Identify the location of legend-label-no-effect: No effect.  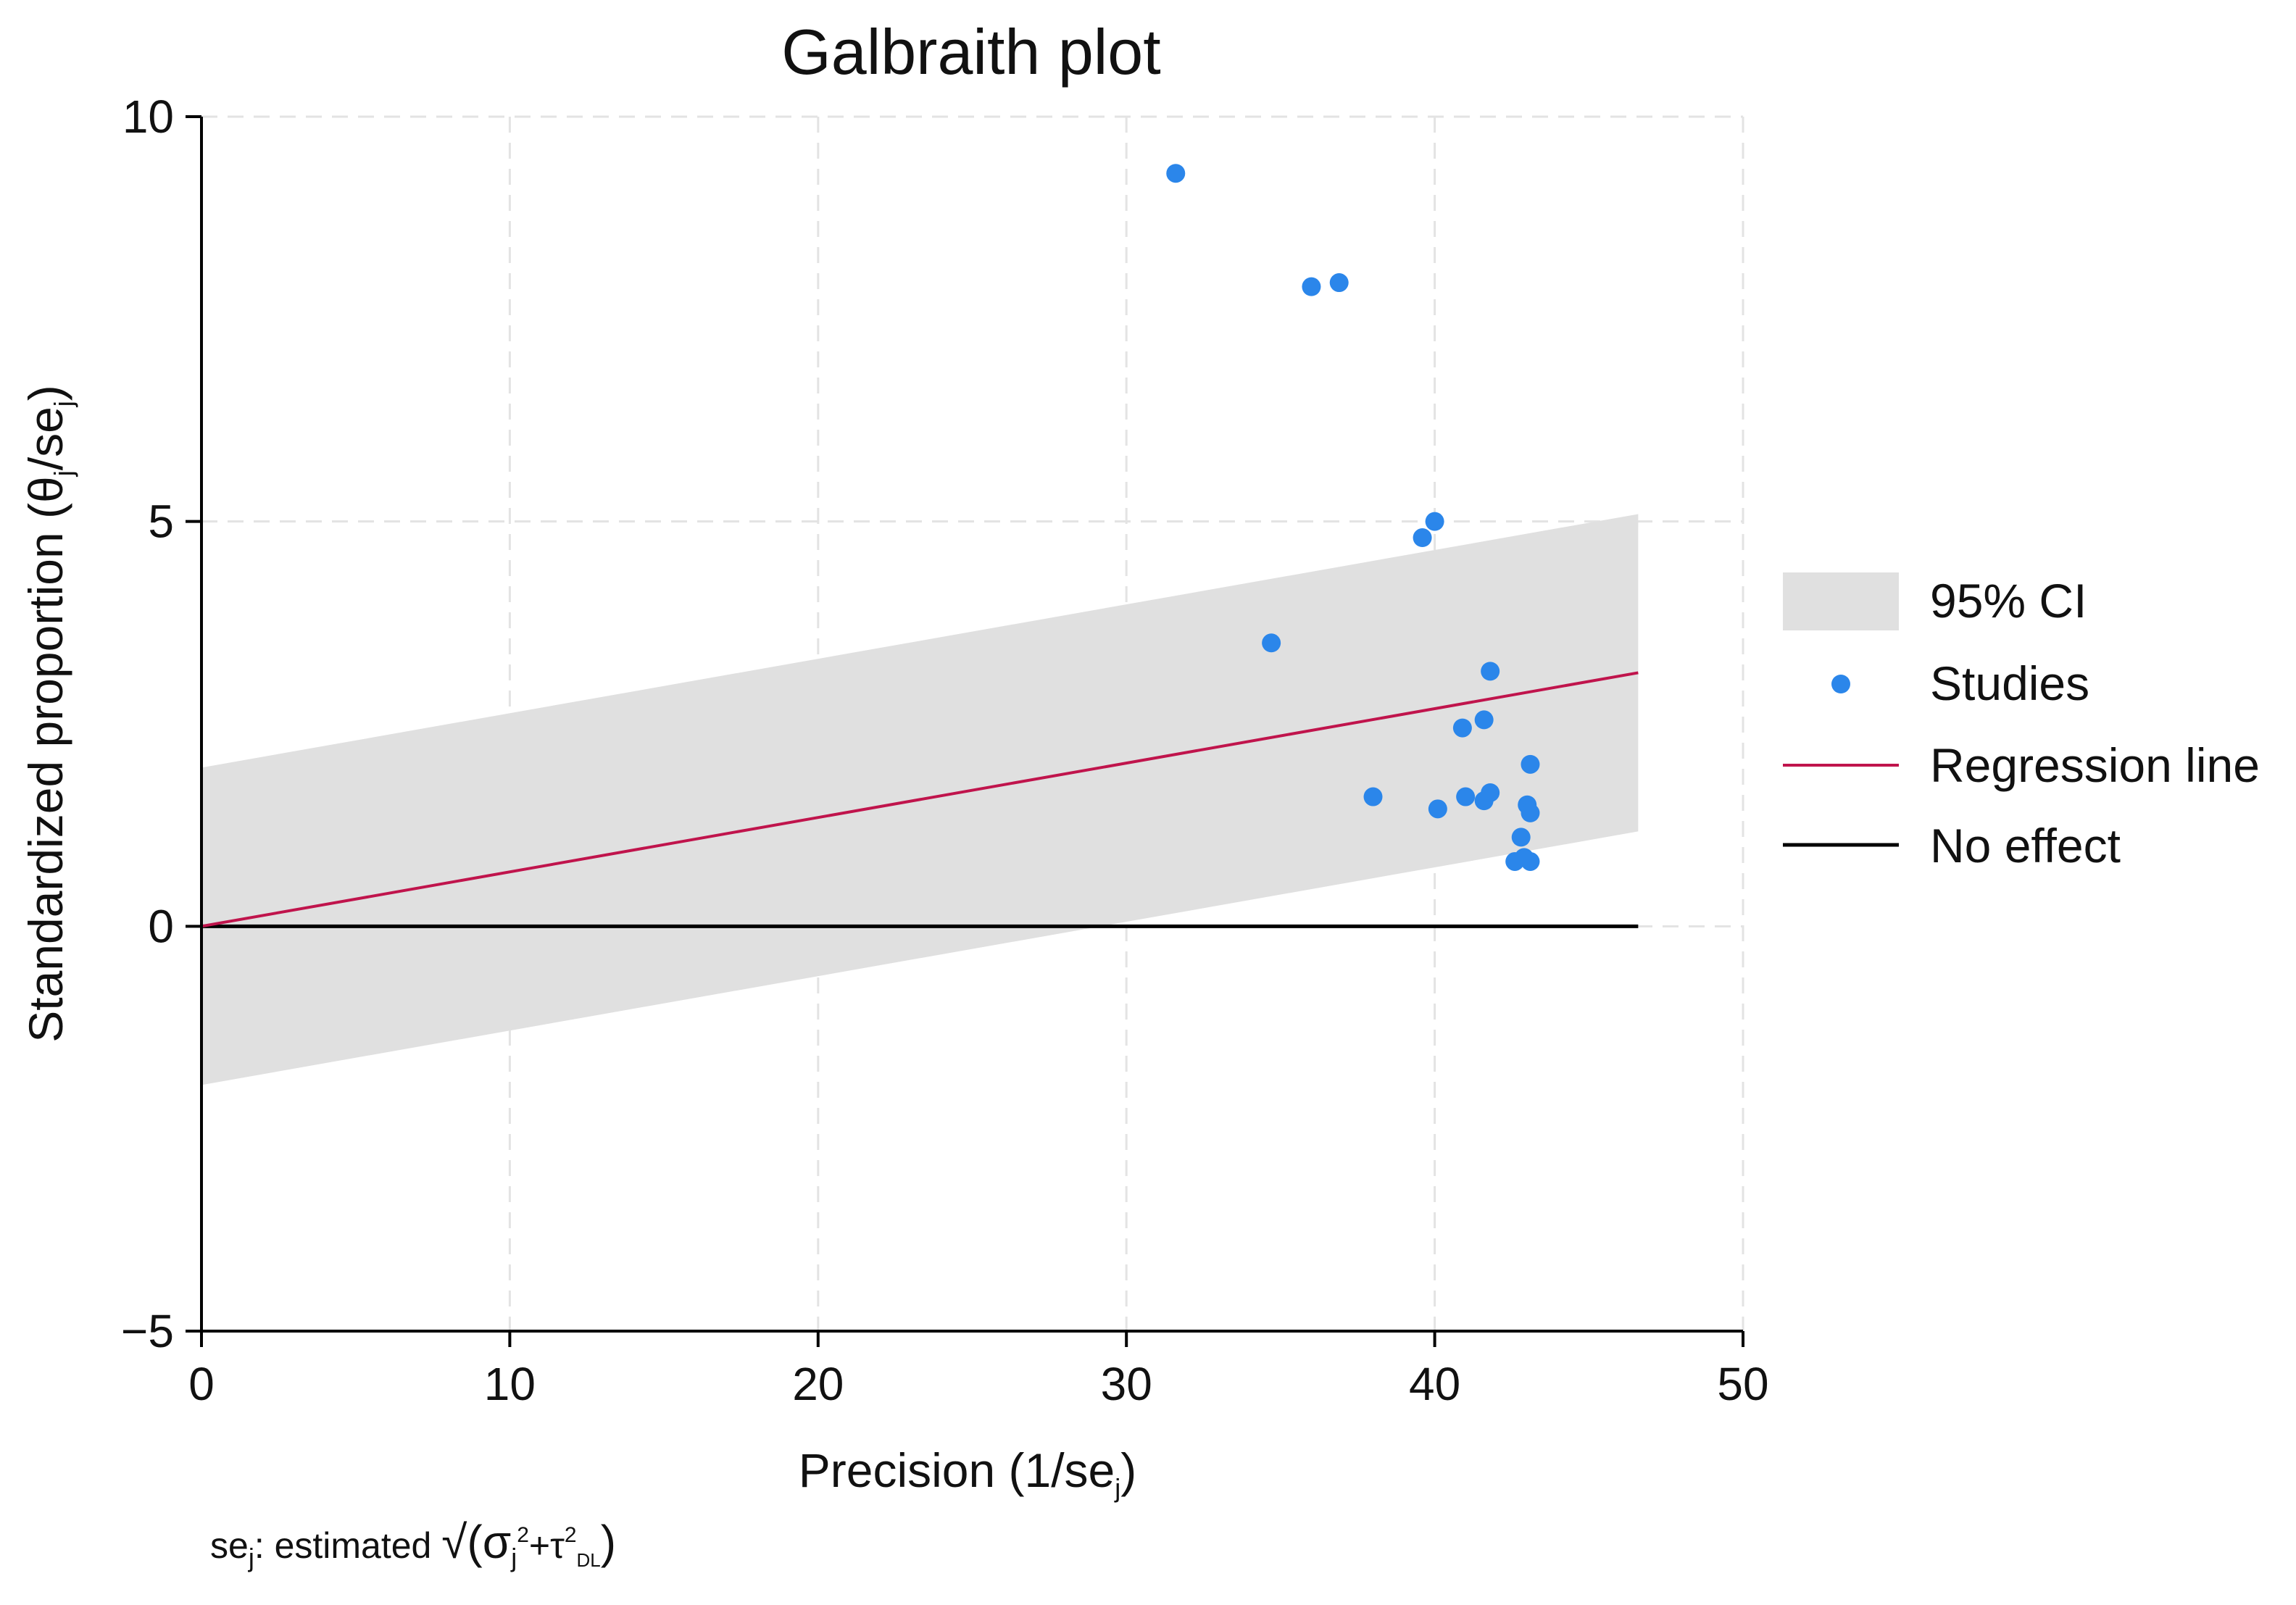
(2025, 845).